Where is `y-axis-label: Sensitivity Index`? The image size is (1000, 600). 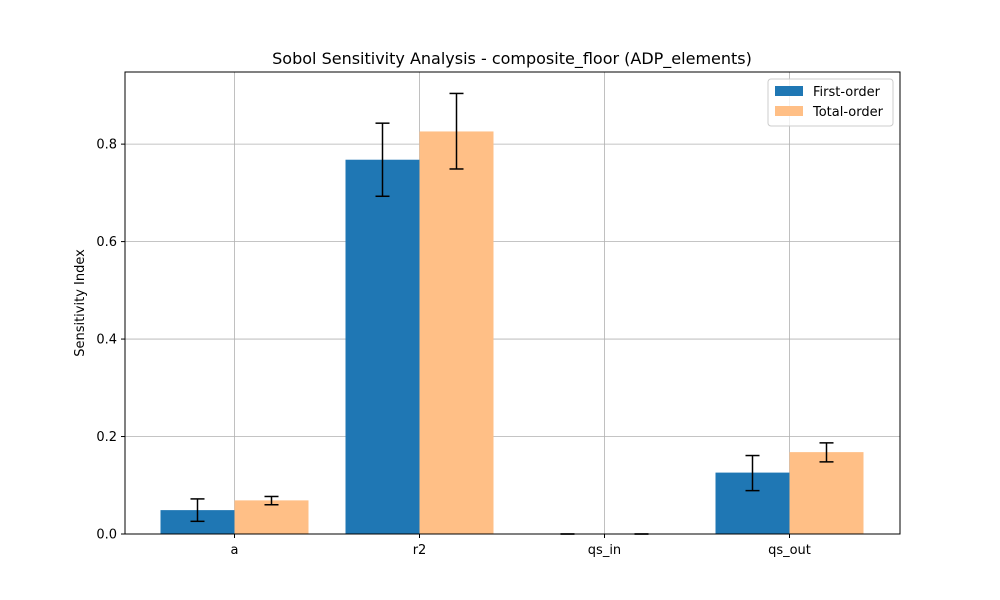
y-axis-label: Sensitivity Index is located at coordinates (80, 303).